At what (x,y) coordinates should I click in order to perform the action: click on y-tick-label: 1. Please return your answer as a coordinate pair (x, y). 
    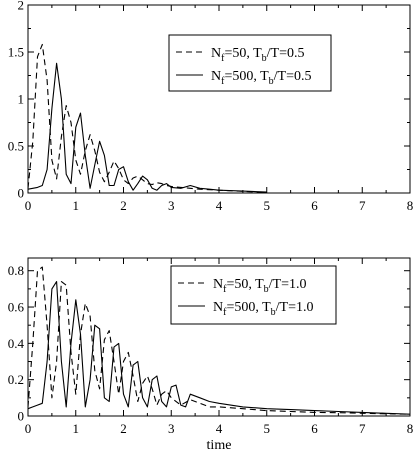
    Looking at the image, I should click on (21, 99).